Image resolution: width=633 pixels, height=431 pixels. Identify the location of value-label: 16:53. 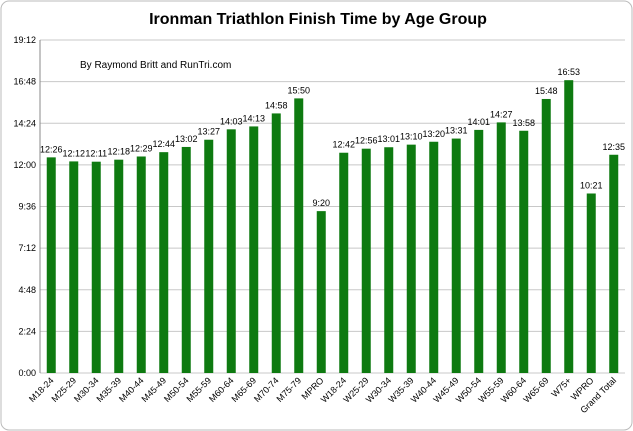
(568, 72).